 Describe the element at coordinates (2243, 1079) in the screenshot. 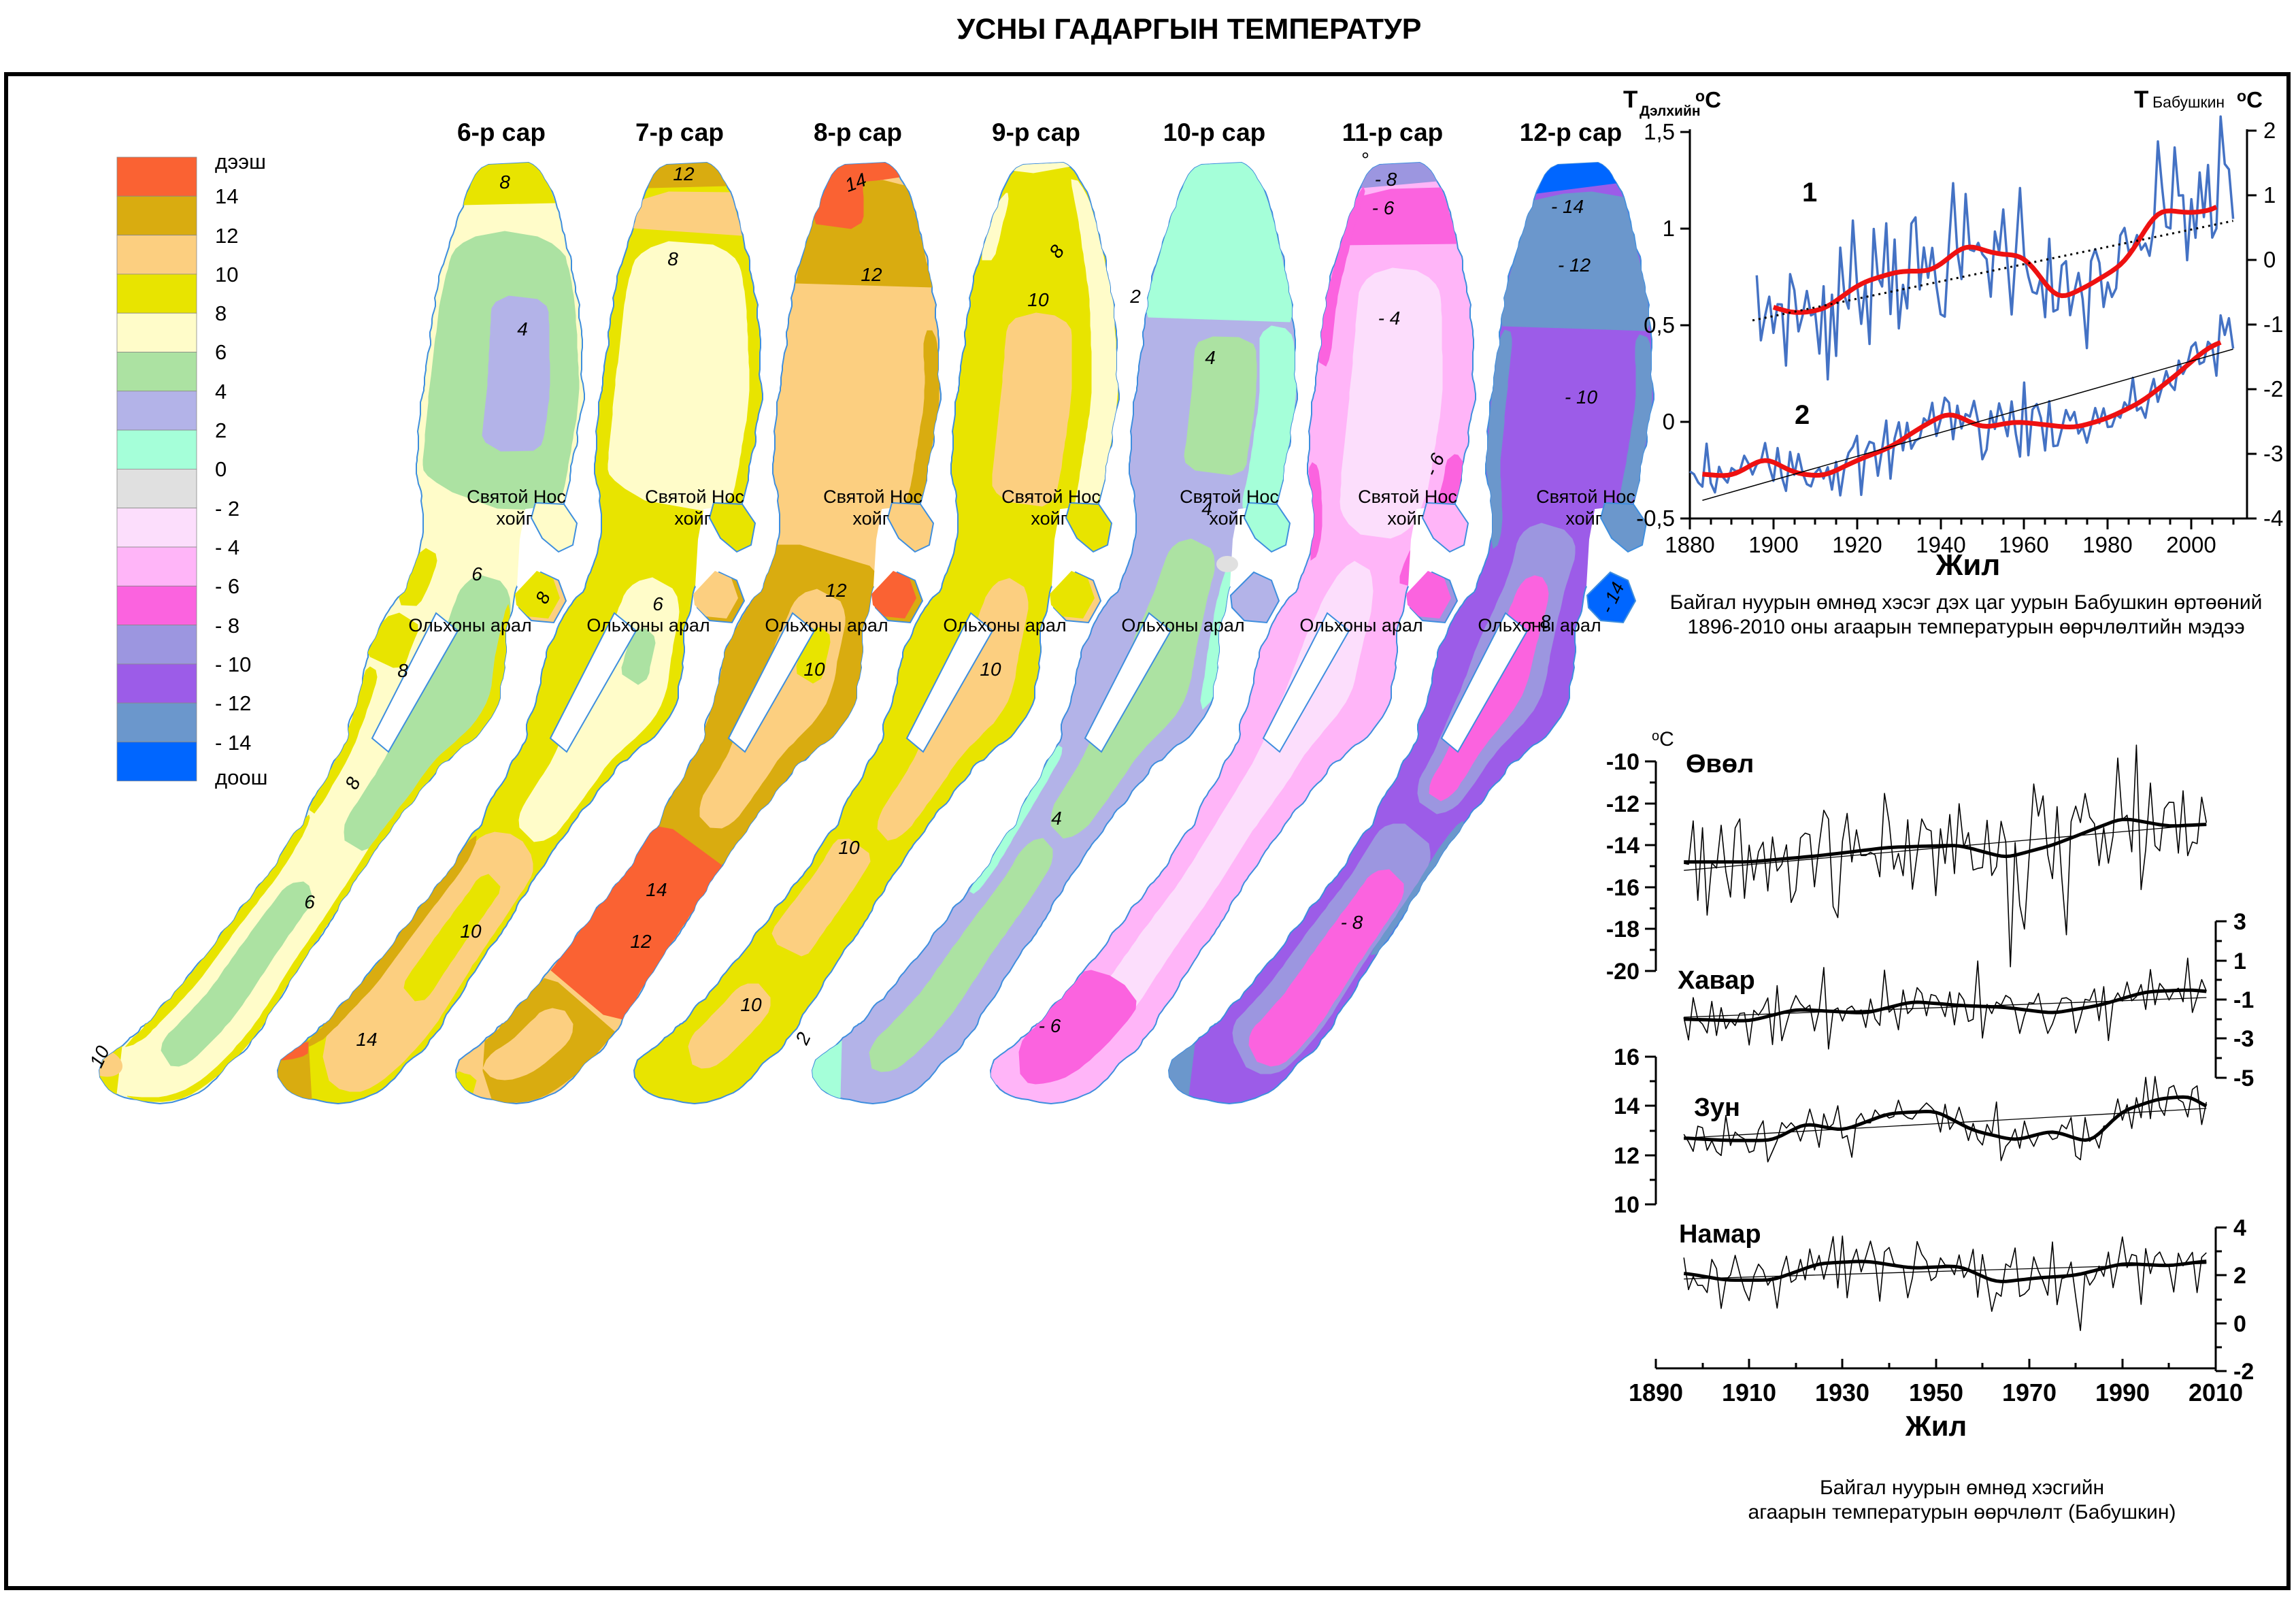

I see `svg-text: -5` at that location.